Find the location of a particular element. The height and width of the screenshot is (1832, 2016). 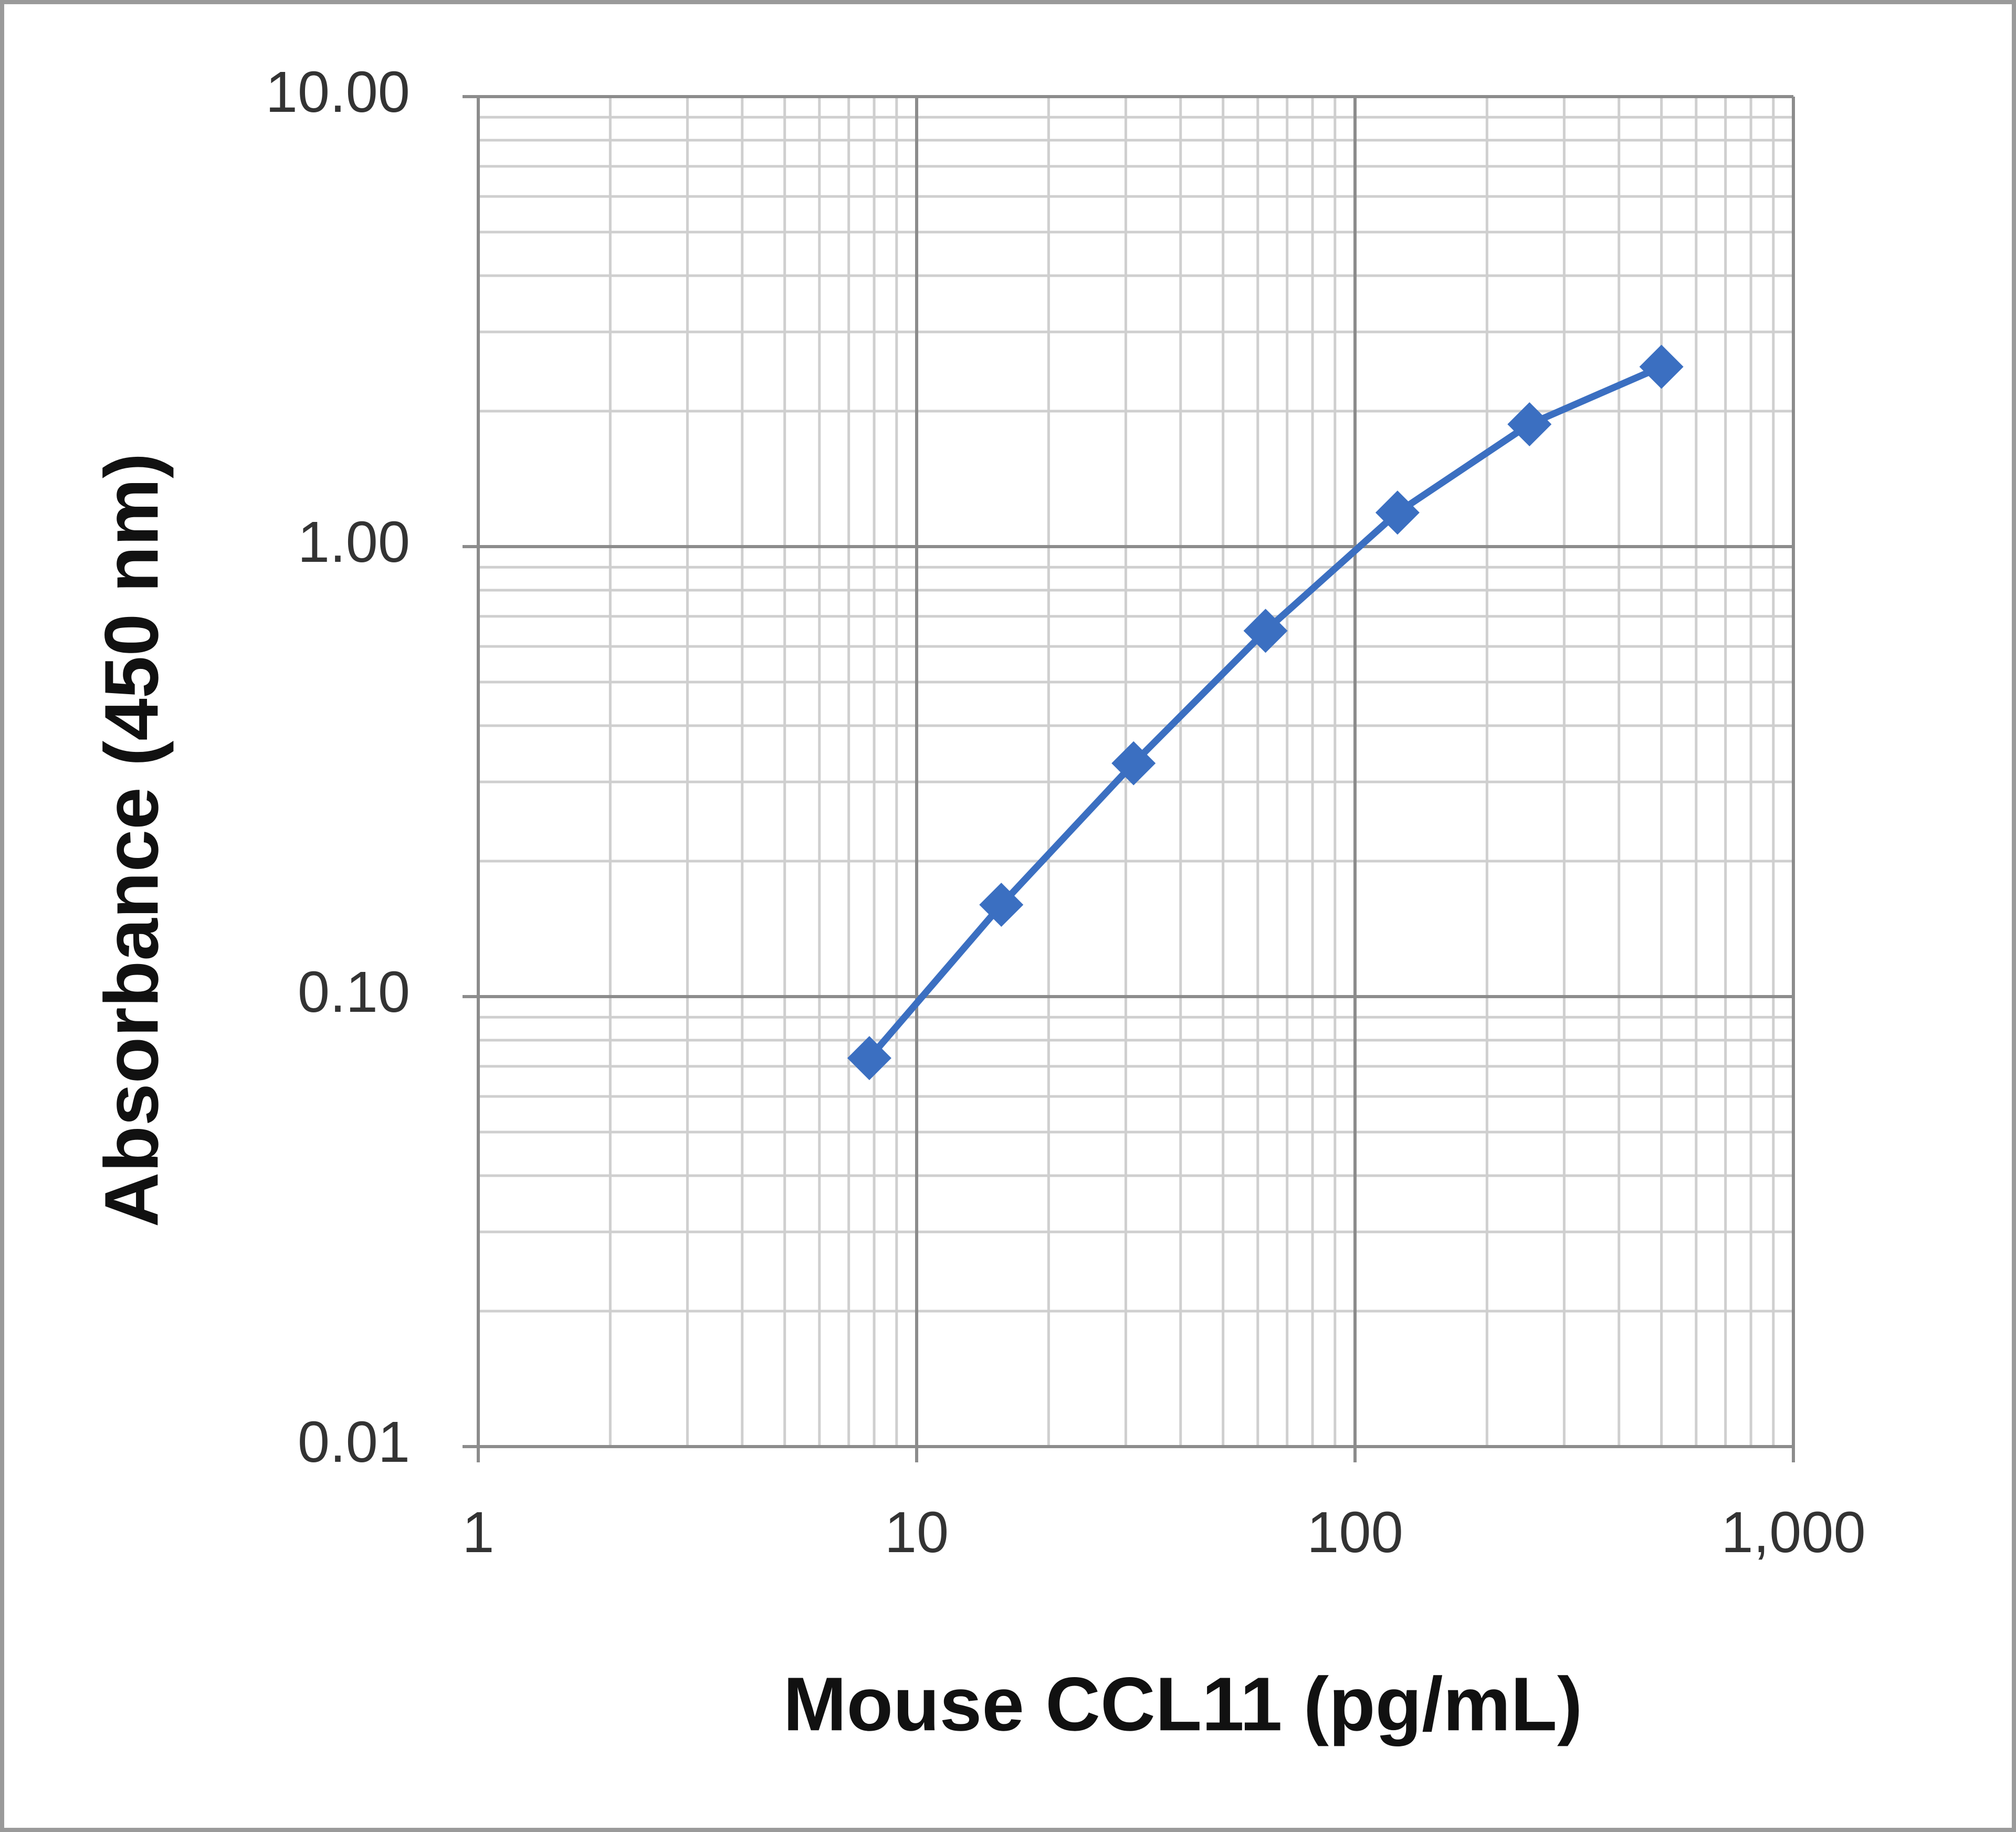

y-tick-label: 0.01 is located at coordinates (354, 1442).